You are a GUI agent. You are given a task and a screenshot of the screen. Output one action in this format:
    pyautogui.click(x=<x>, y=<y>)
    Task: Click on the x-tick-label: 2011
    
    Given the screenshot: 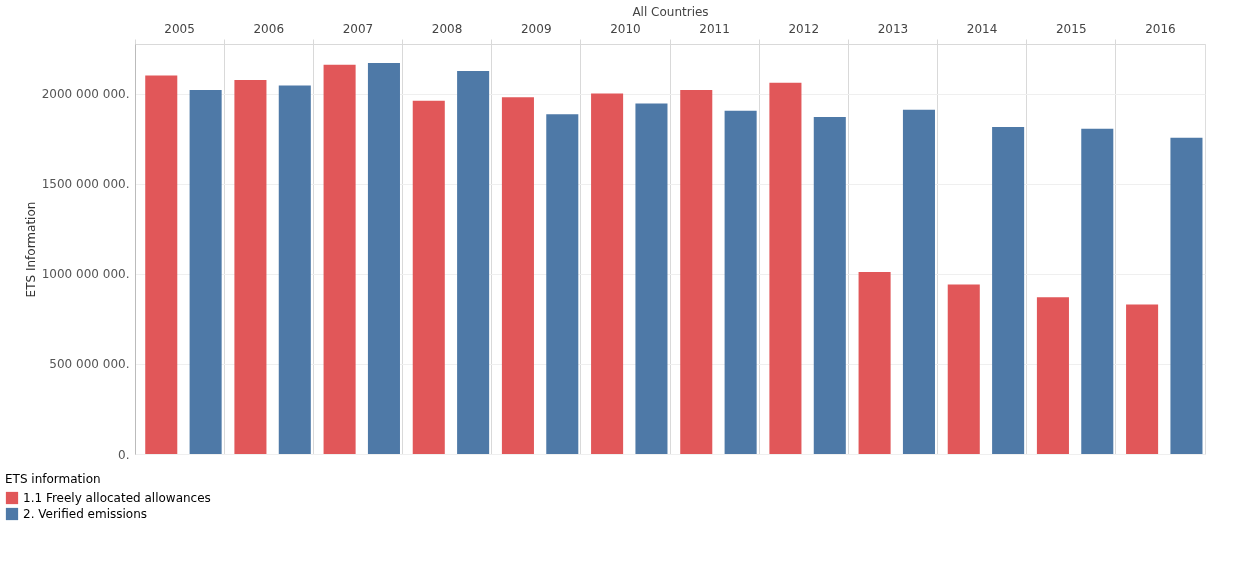 What is the action you would take?
    pyautogui.click(x=714, y=28)
    